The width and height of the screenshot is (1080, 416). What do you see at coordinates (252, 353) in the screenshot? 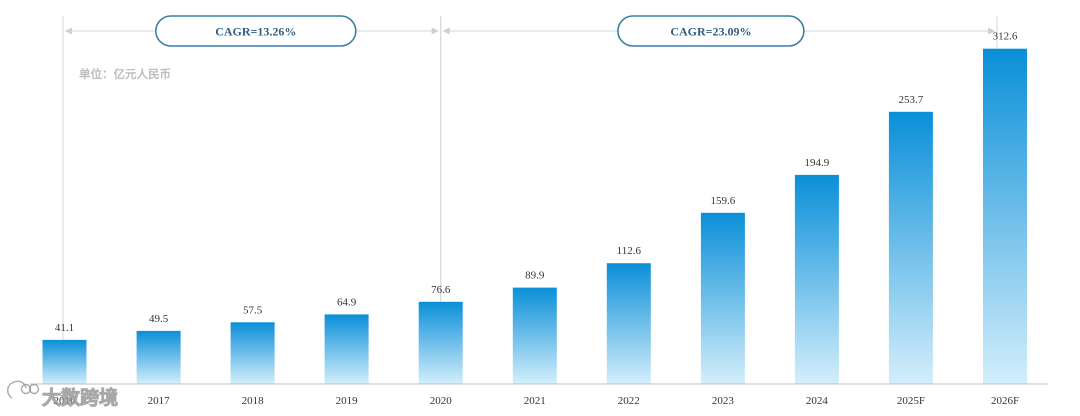
I see `bar-2018` at bounding box center [252, 353].